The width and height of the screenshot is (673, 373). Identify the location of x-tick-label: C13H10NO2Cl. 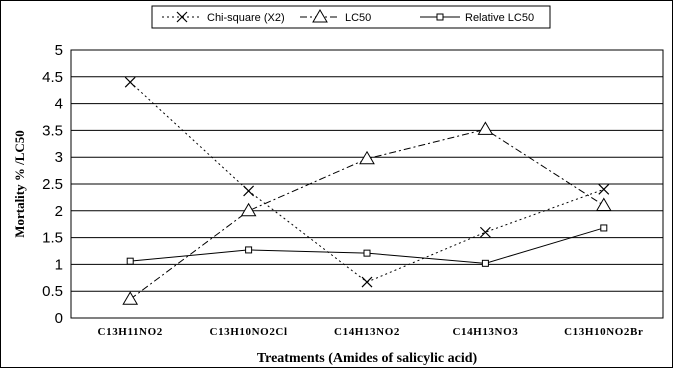
(249, 332).